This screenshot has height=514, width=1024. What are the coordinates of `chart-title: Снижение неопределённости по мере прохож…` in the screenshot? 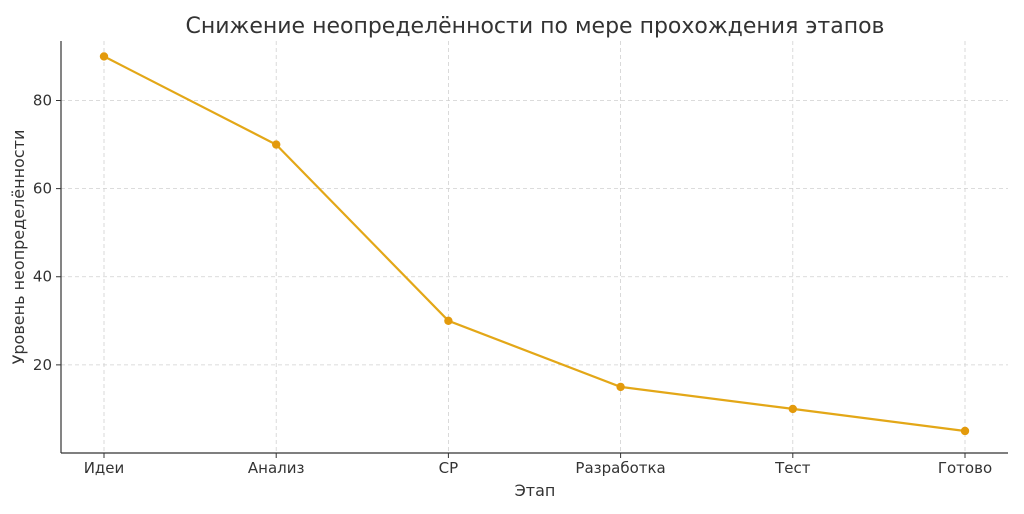 It's located at (534, 26).